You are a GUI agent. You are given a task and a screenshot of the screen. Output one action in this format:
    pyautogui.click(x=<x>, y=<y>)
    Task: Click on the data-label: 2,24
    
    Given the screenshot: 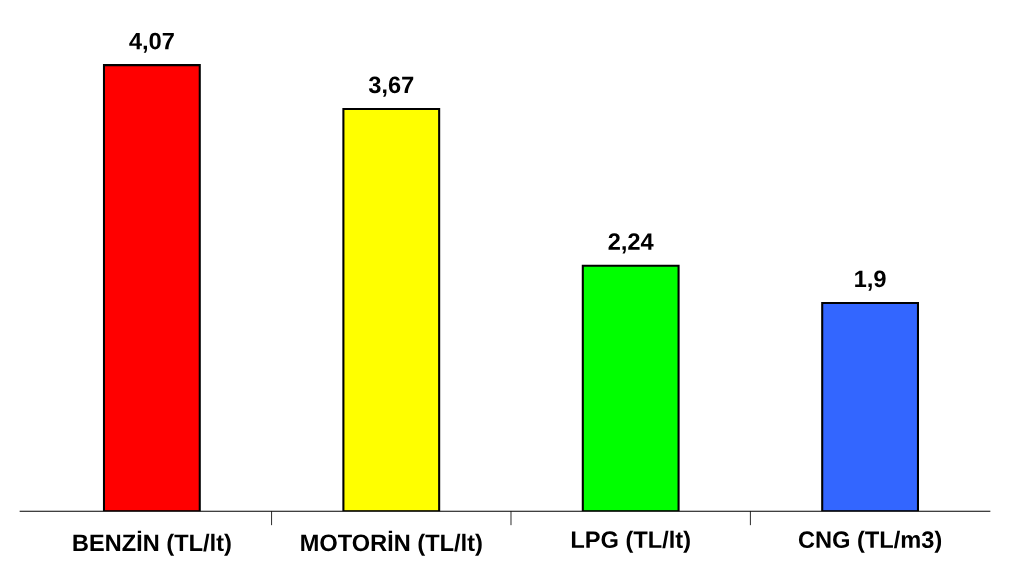 What is the action you would take?
    pyautogui.click(x=631, y=243)
    